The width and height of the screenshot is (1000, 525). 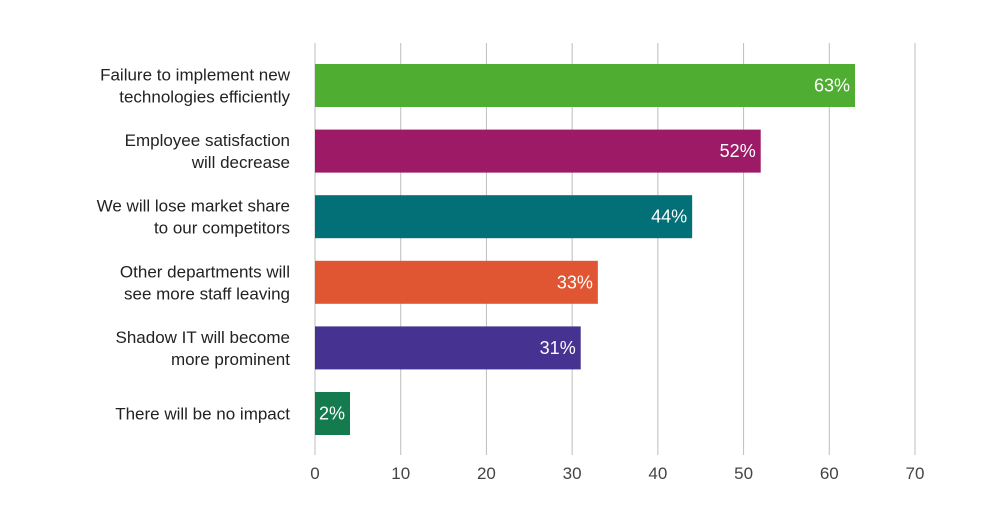 What do you see at coordinates (572, 473) in the screenshot?
I see `x-tick-label: 30` at bounding box center [572, 473].